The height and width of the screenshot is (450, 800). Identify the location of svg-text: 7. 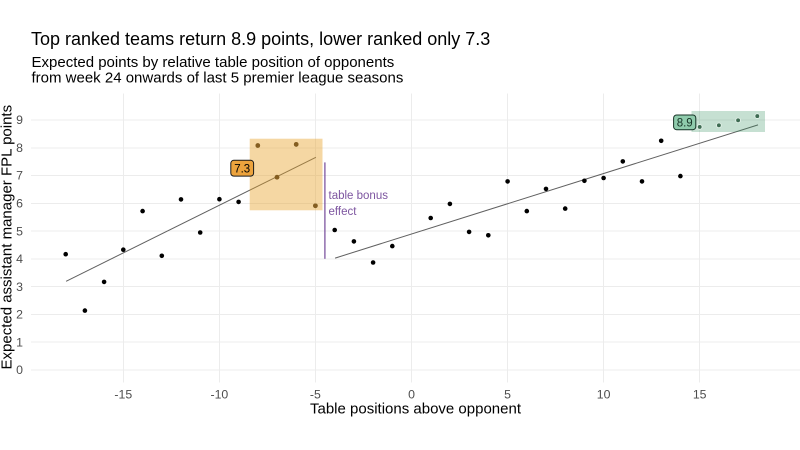
(19, 176).